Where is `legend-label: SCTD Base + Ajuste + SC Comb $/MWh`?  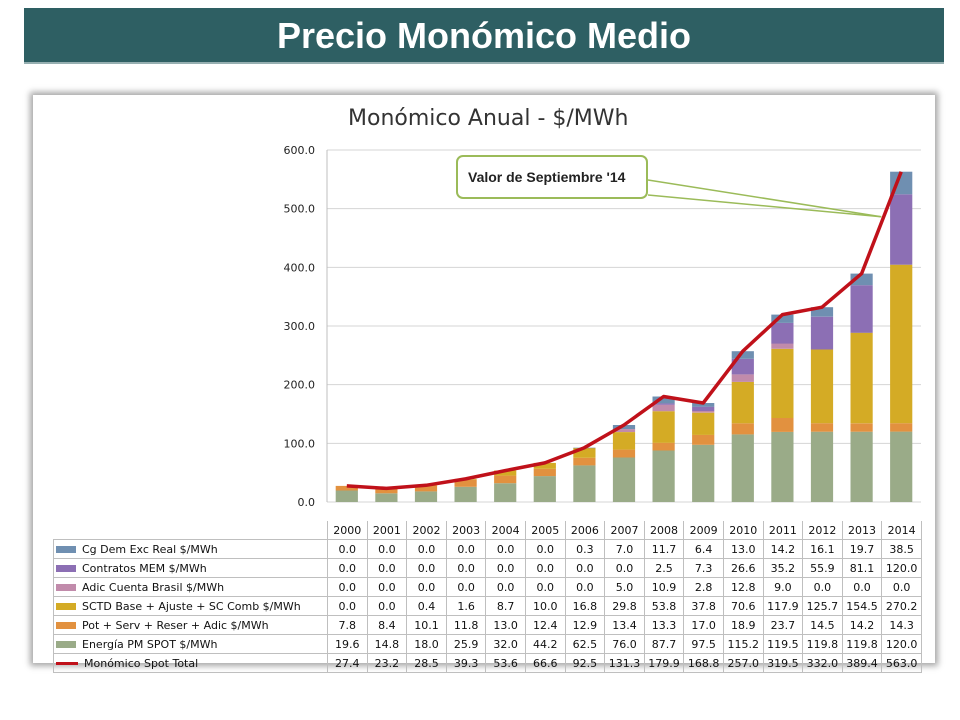 legend-label: SCTD Base + Ajuste + SC Comb $/MWh is located at coordinates (191, 606).